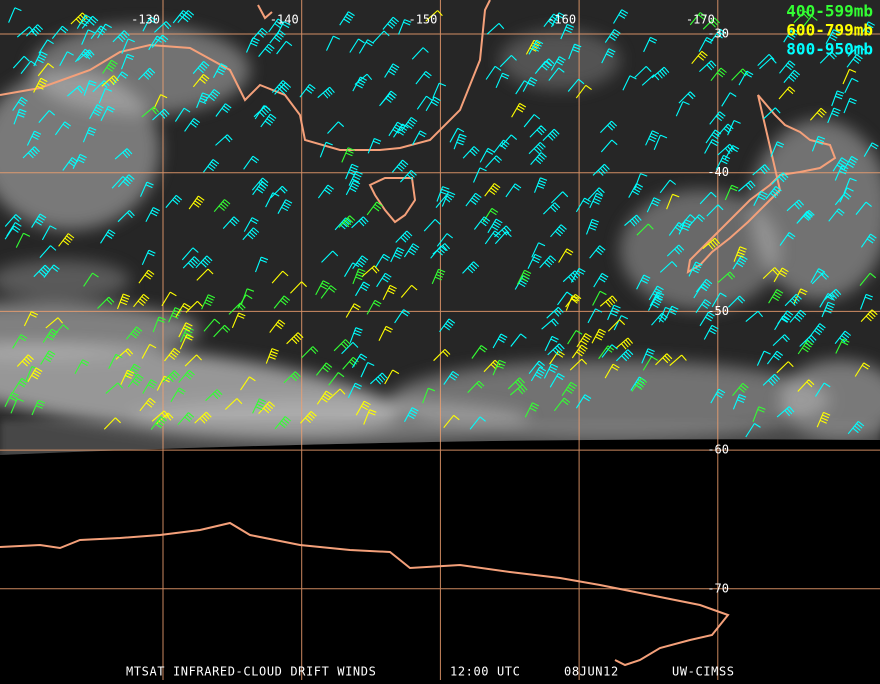  What do you see at coordinates (718, 450) in the screenshot?
I see `latitude-label: -60` at bounding box center [718, 450].